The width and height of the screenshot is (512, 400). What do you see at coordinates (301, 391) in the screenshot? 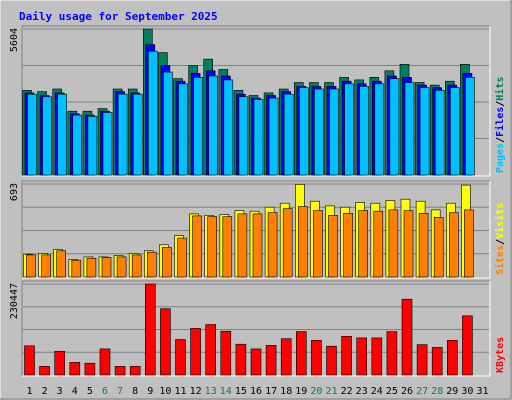
I see `x-tick-label-day-19: 19` at bounding box center [301, 391].